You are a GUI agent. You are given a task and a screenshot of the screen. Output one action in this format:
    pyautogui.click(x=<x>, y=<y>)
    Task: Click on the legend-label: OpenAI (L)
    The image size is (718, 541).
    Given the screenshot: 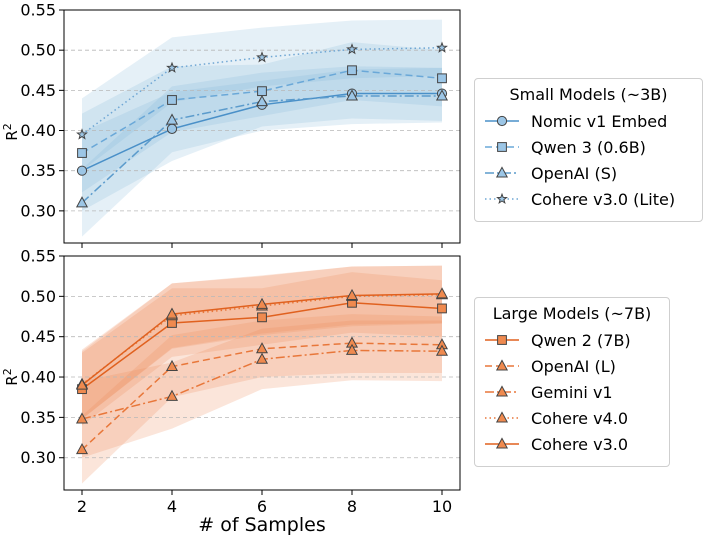 What is the action you would take?
    pyautogui.click(x=573, y=366)
    